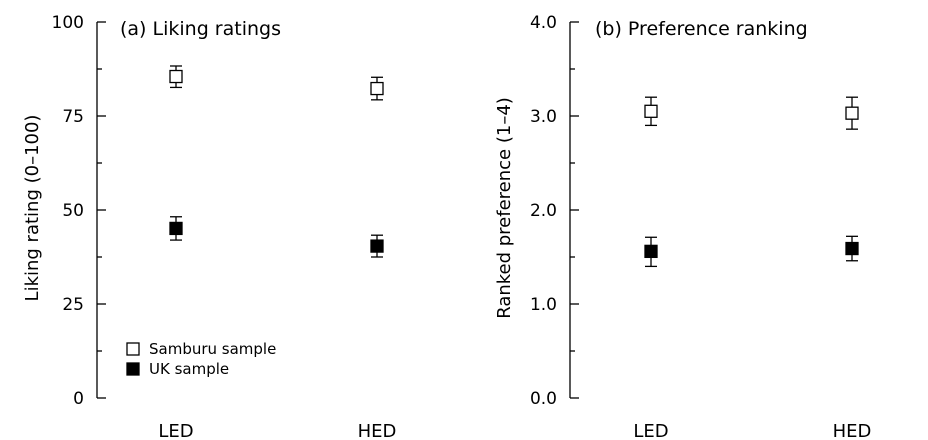 This screenshot has height=440, width=928. Describe the element at coordinates (201, 359) in the screenshot. I see `legend: Samburu sample UK sample` at that location.